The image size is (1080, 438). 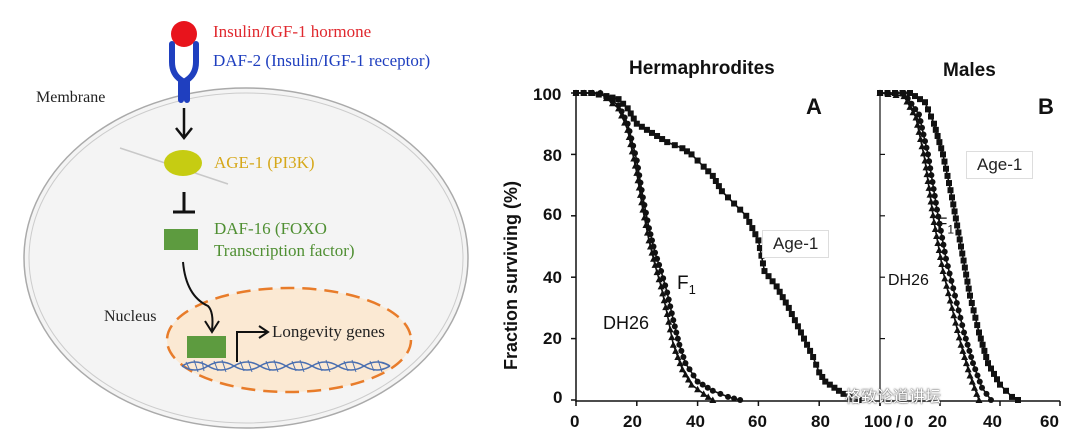 I want to click on chart-title-males: Males, so click(x=969, y=70).